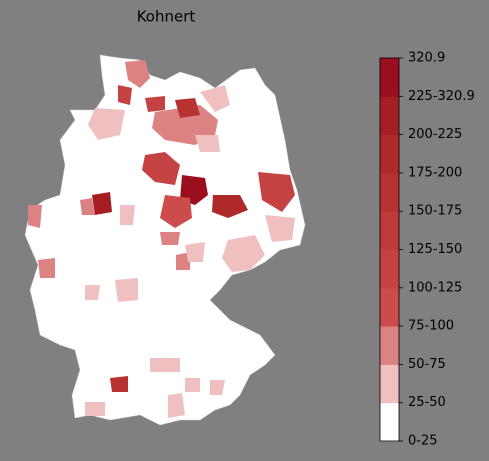  I want to click on colorbar-label: 320.9, so click(426, 58).